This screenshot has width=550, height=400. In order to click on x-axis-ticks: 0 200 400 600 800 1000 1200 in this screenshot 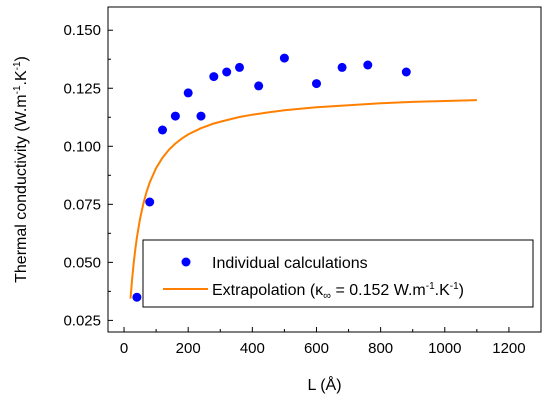, I will do `click(323, 342)`.